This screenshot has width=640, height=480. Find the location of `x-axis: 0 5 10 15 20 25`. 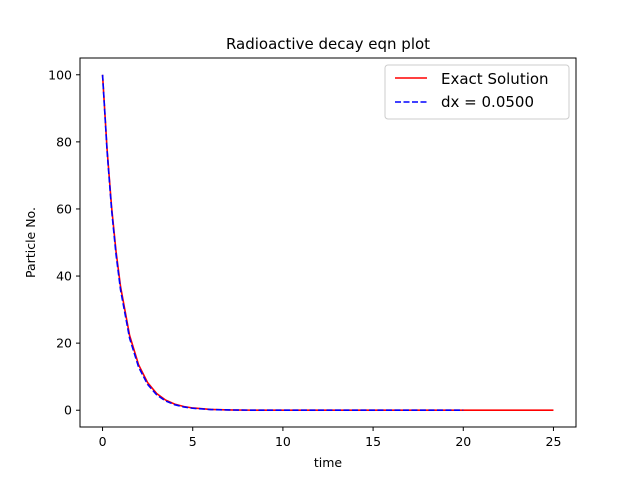

x-axis: 0 5 10 15 20 25 is located at coordinates (330, 438).